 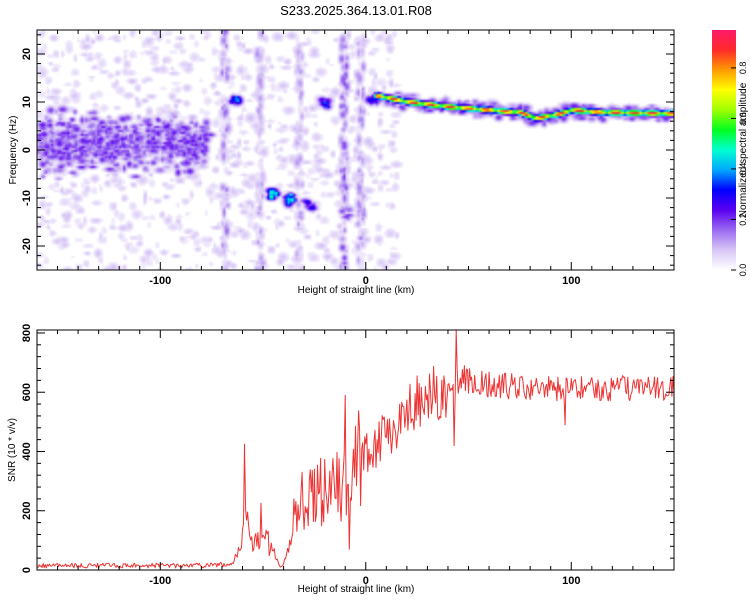 What do you see at coordinates (27, 102) in the screenshot?
I see `spec-y-tick-label: 10` at bounding box center [27, 102].